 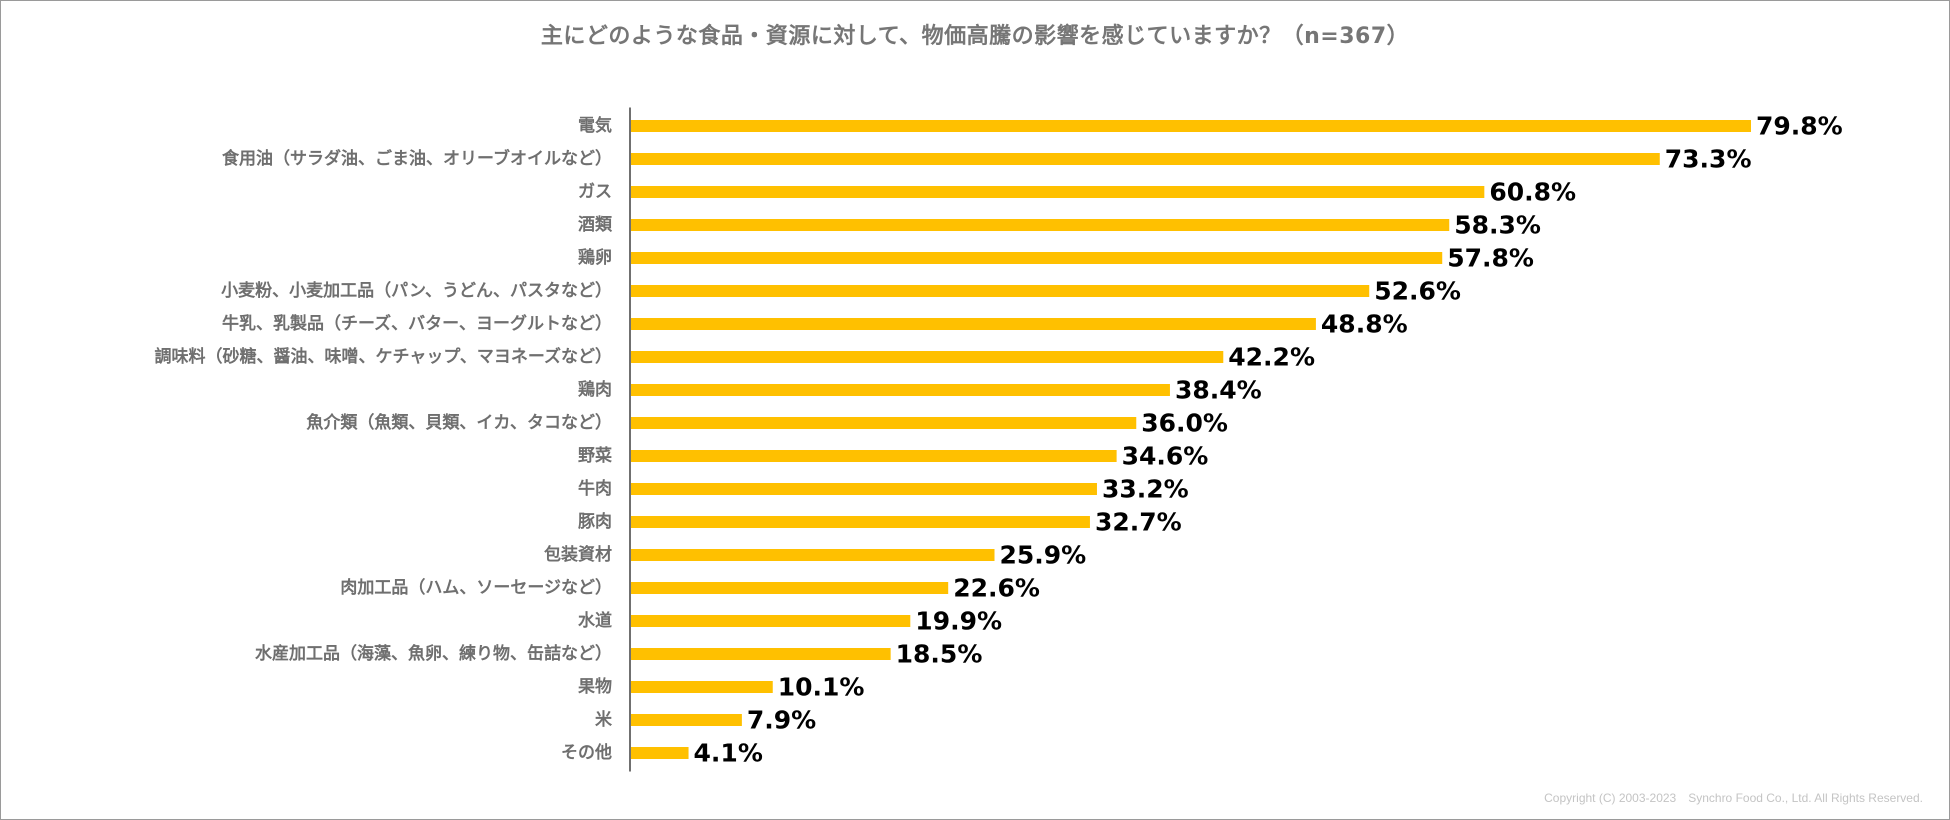 What do you see at coordinates (958, 621) in the screenshot?
I see `value-label-15: 19.9%` at bounding box center [958, 621].